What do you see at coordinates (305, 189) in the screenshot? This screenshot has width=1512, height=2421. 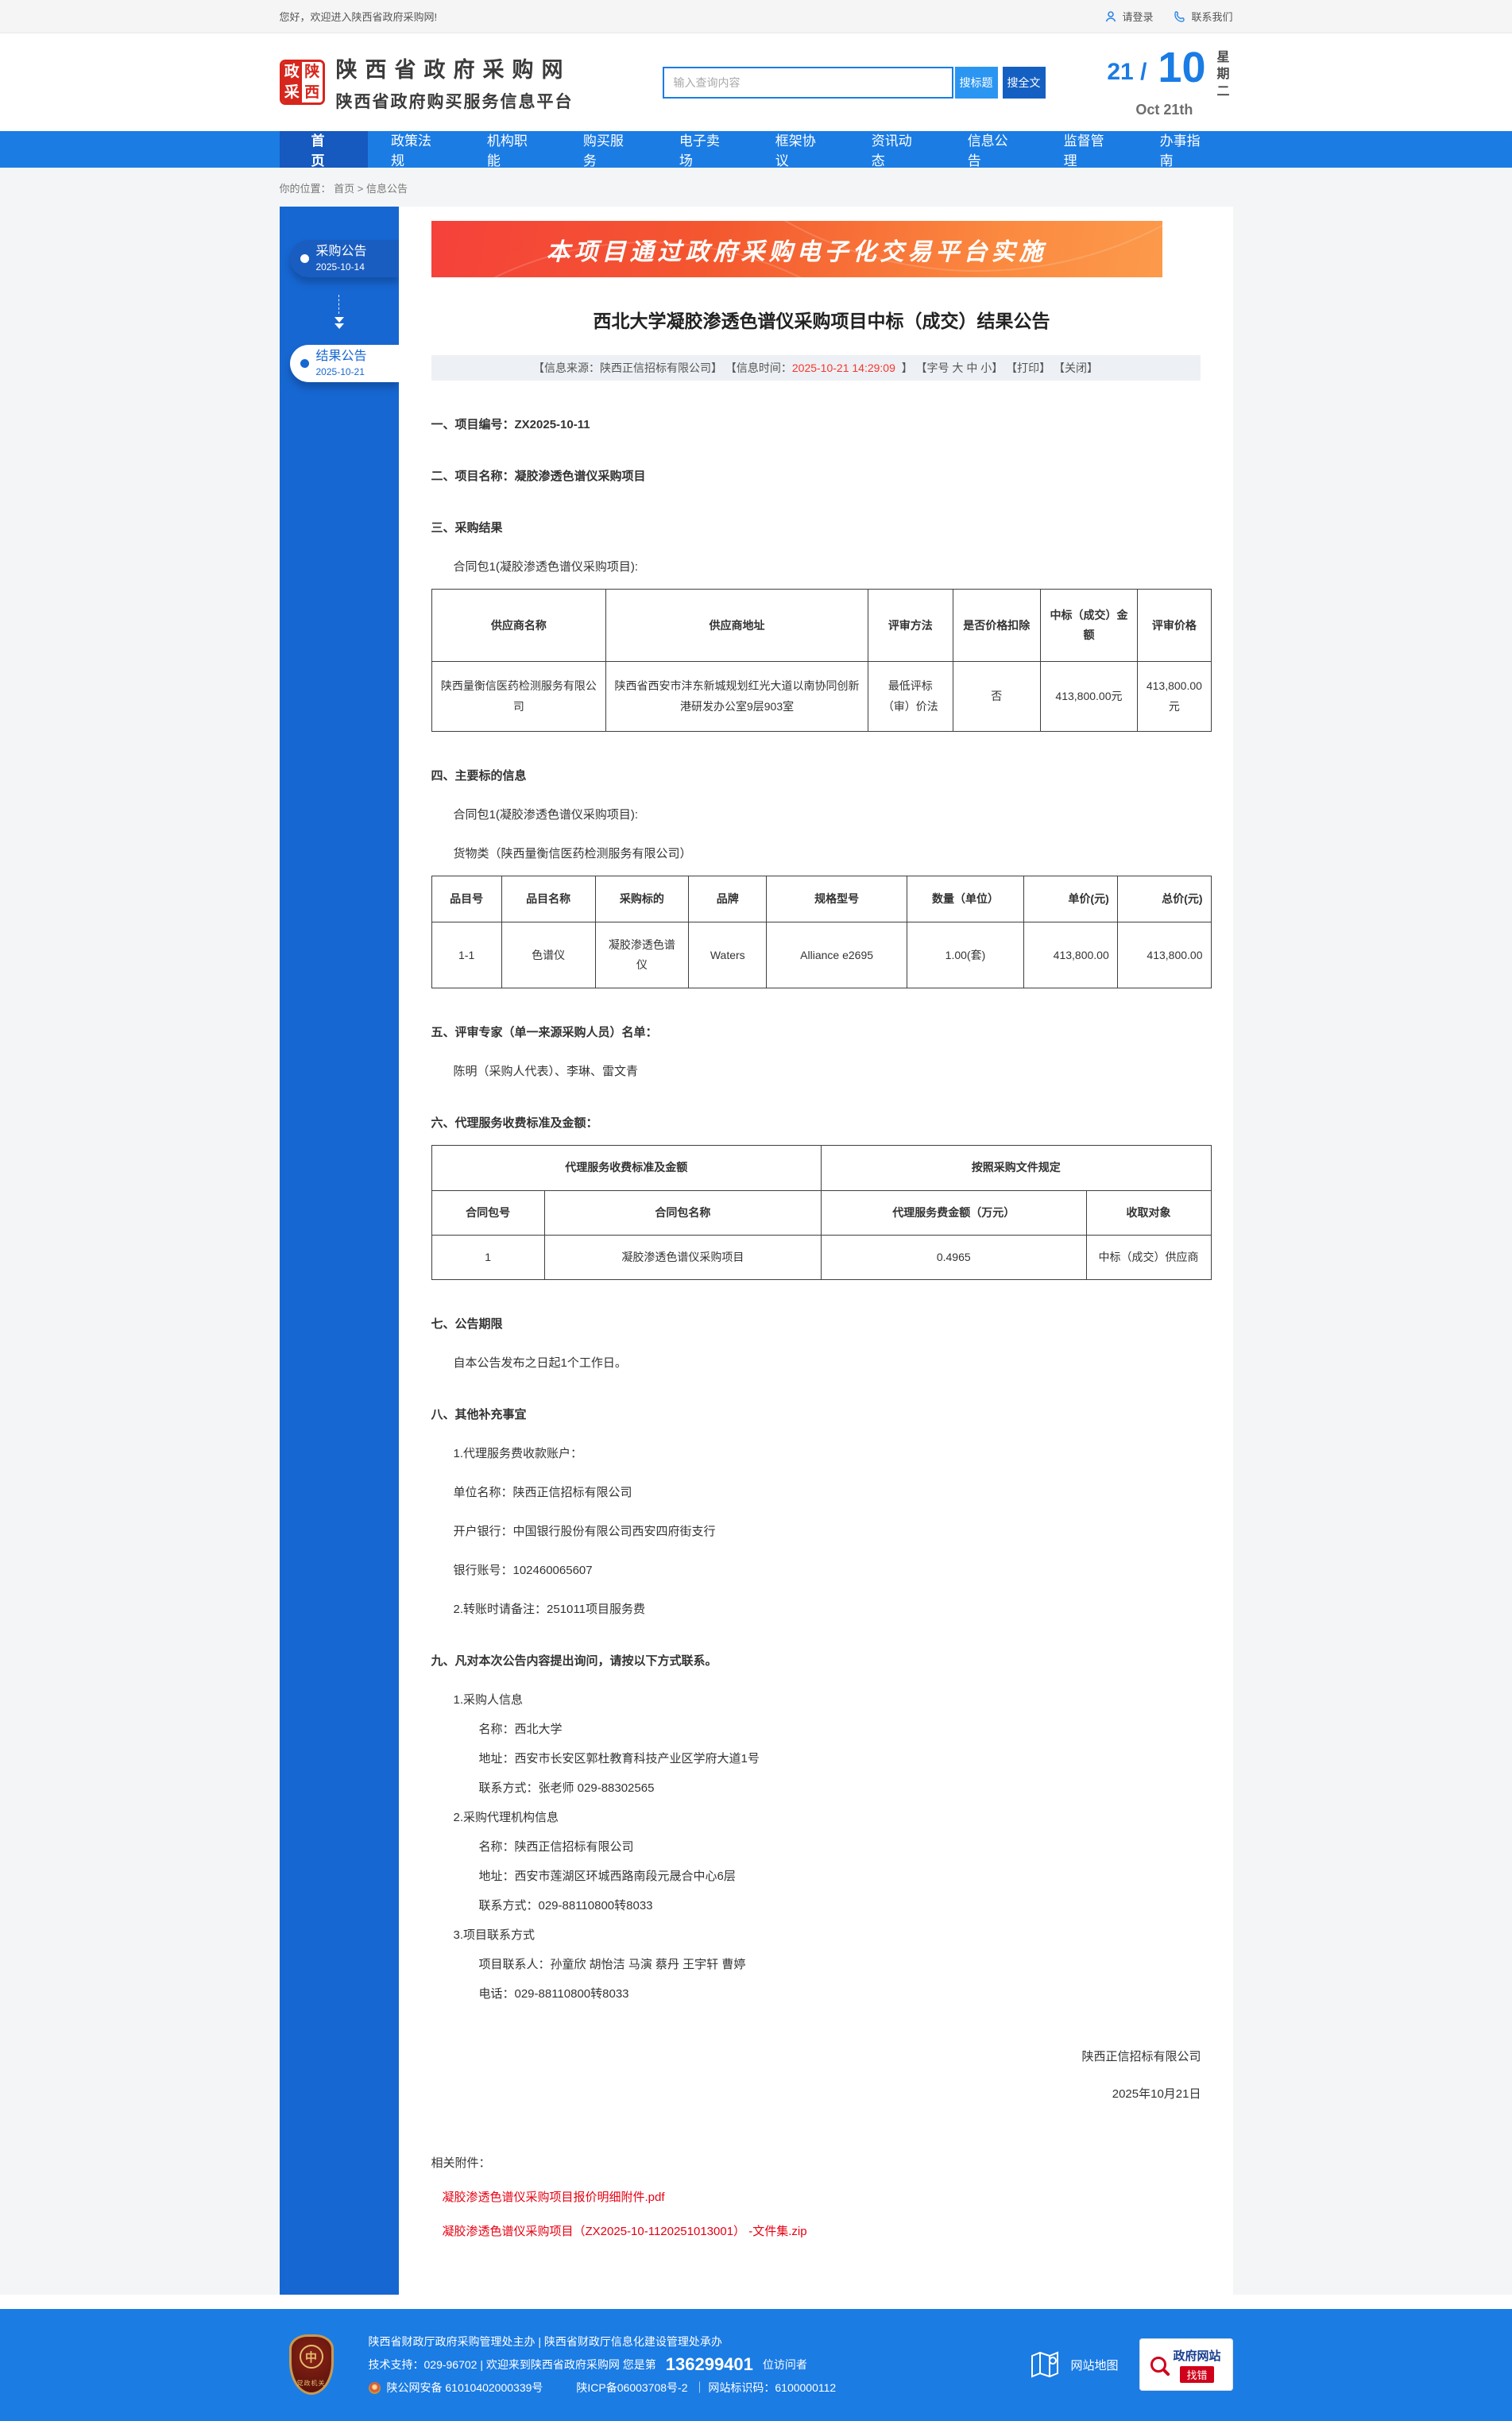 I see `breadcrumb-prefix: 你的位置：` at bounding box center [305, 189].